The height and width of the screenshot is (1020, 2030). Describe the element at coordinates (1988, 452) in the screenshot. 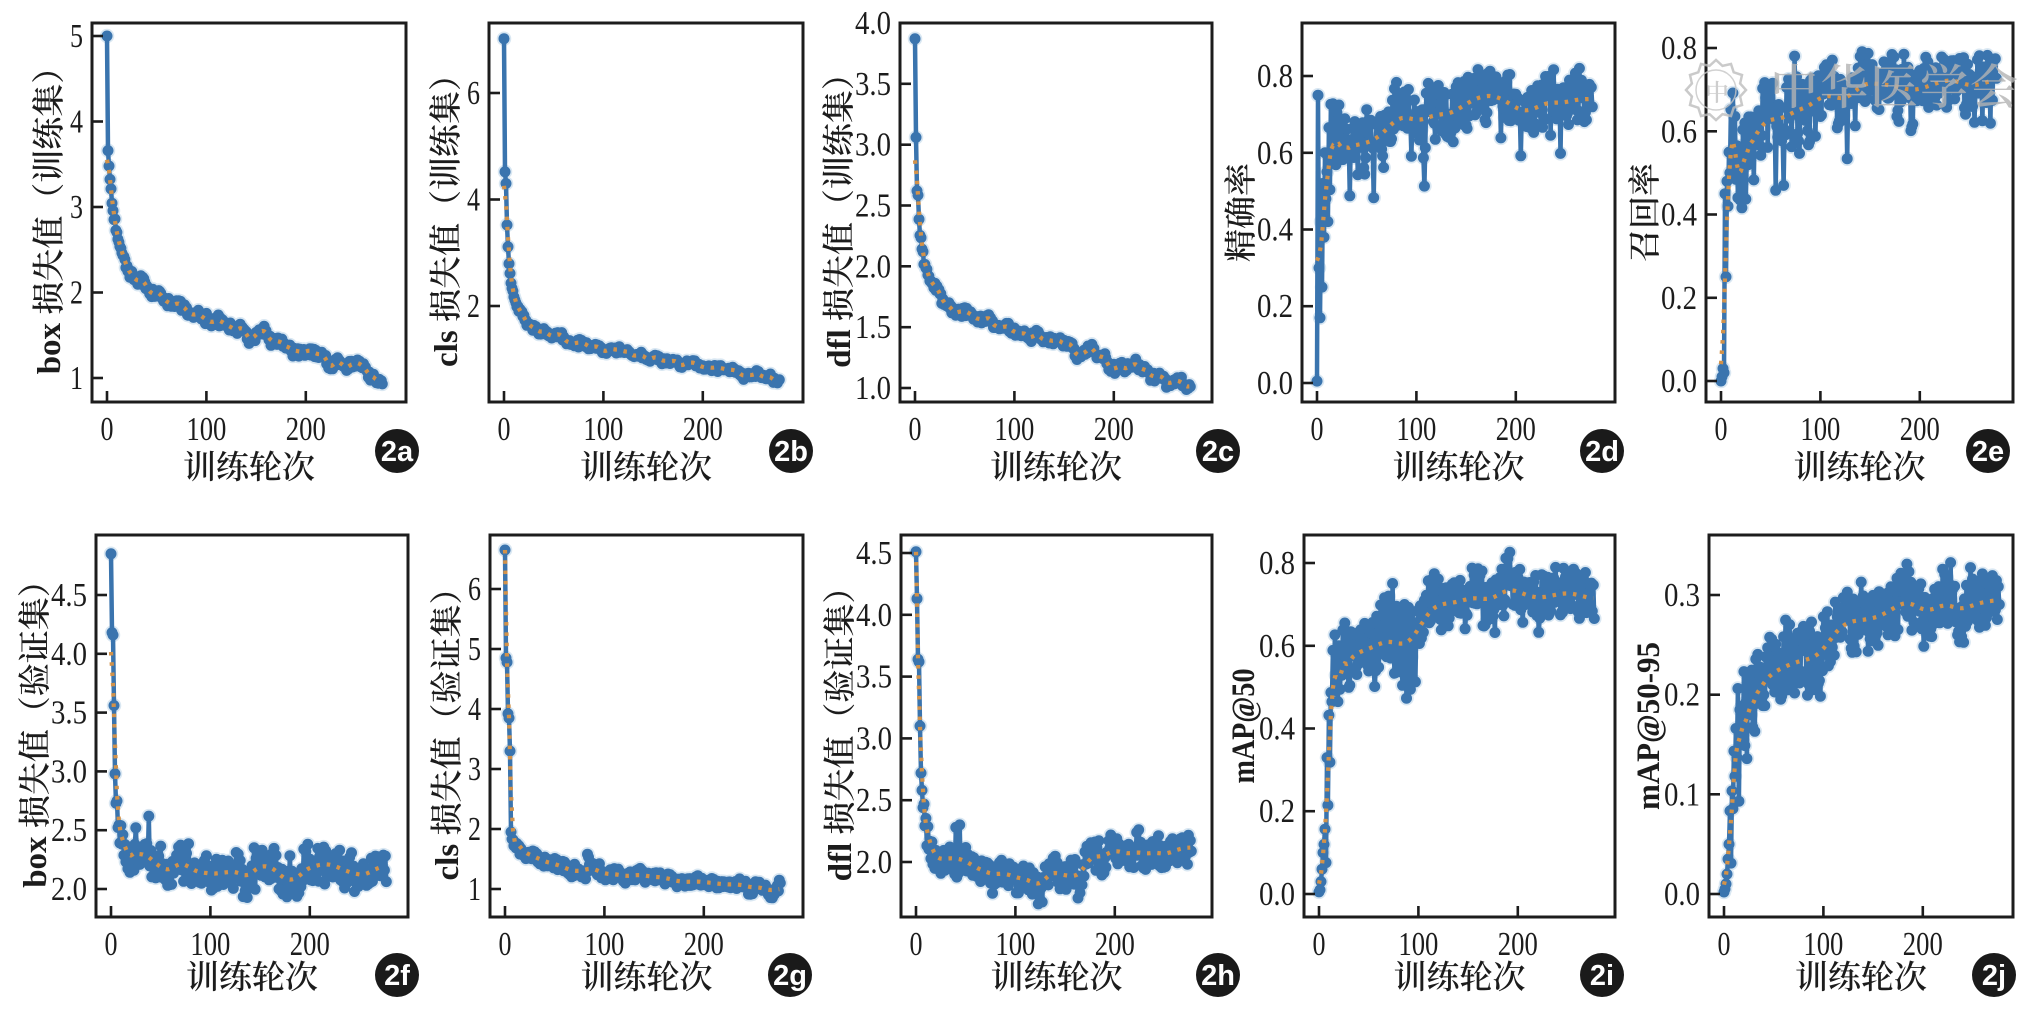

I see `svg-text: 2e` at that location.